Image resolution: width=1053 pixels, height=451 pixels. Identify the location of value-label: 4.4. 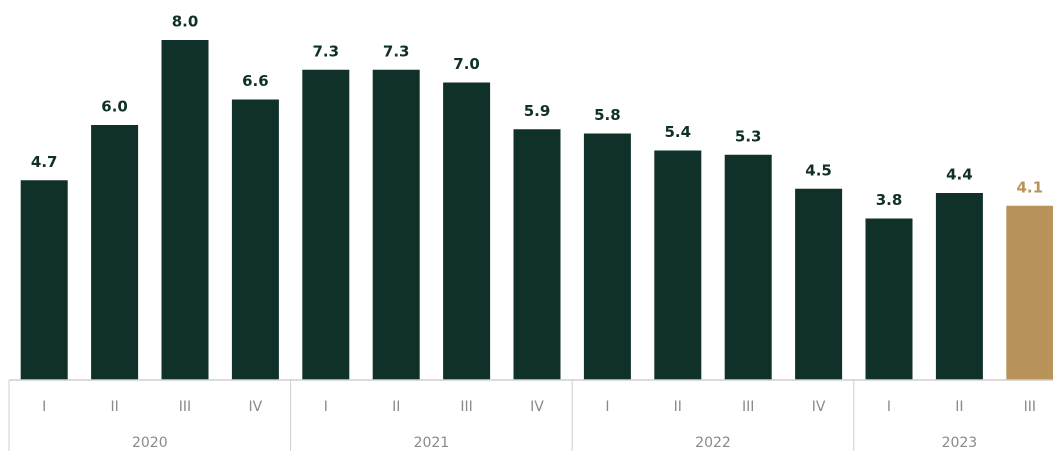
(959, 175).